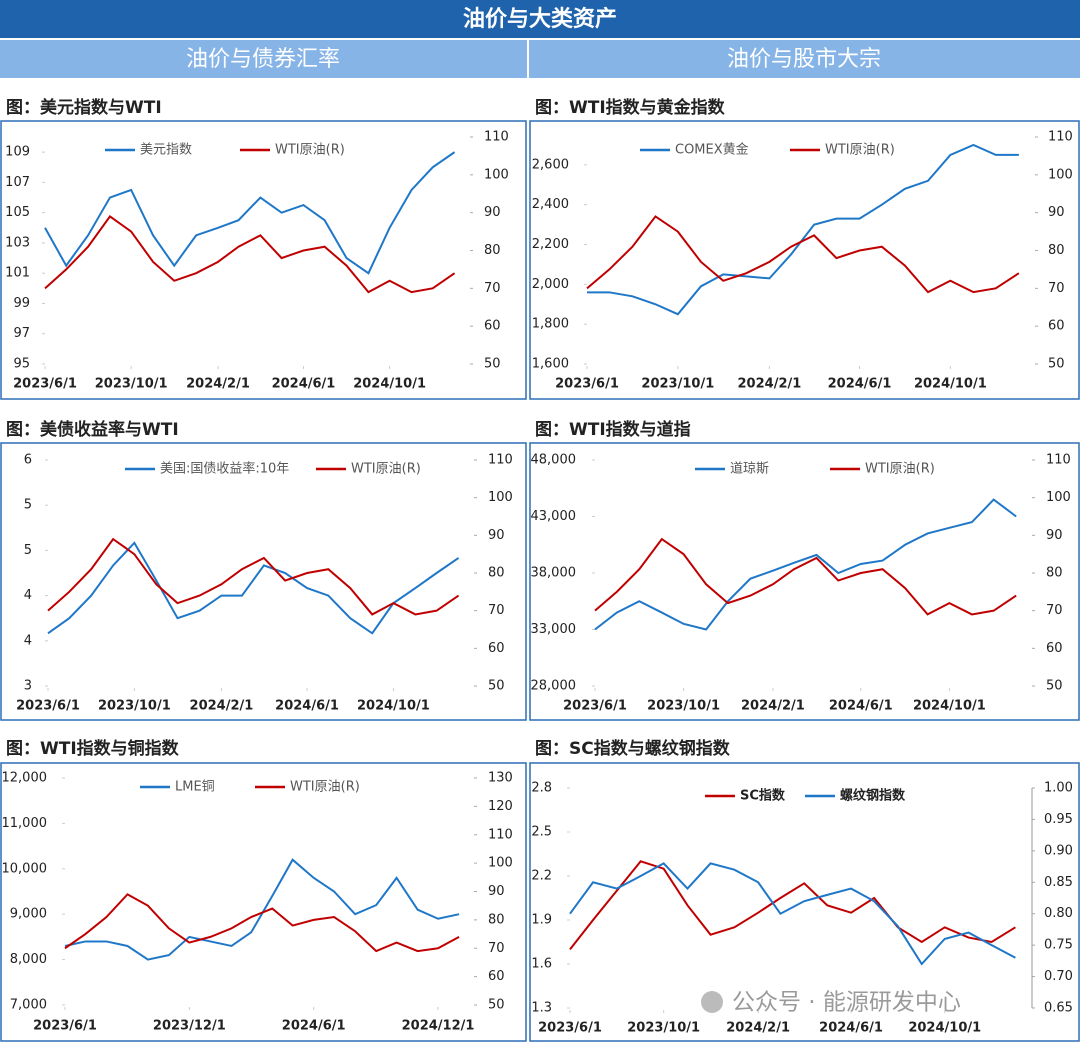  What do you see at coordinates (554, 516) in the screenshot?
I see `y-tick-label: 43,000` at bounding box center [554, 516].